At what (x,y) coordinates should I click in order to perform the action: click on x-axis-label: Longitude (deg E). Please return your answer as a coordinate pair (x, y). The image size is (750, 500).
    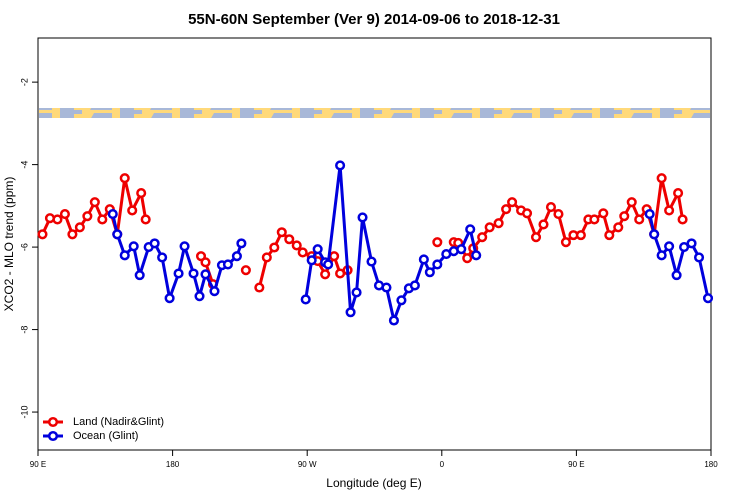
    Looking at the image, I should click on (373, 483).